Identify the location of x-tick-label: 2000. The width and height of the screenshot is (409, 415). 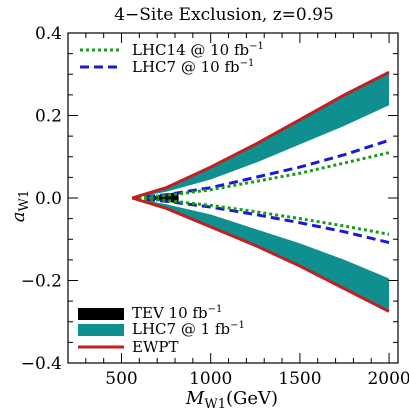
(388, 379).